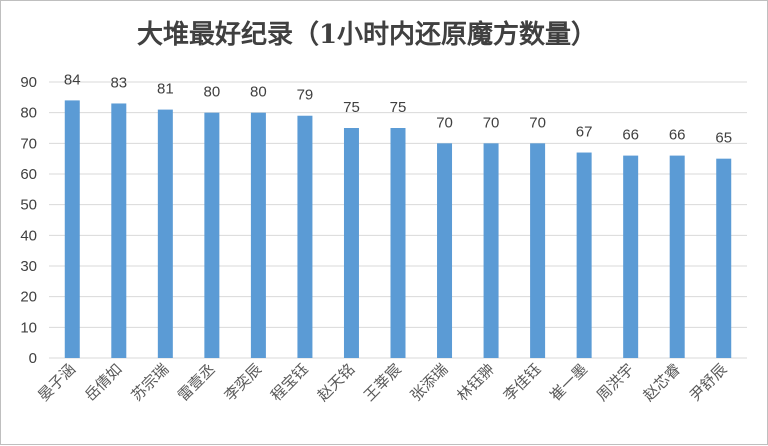 This screenshot has width=768, height=446. I want to click on x-tick-label: 赵天铭, so click(336, 382).